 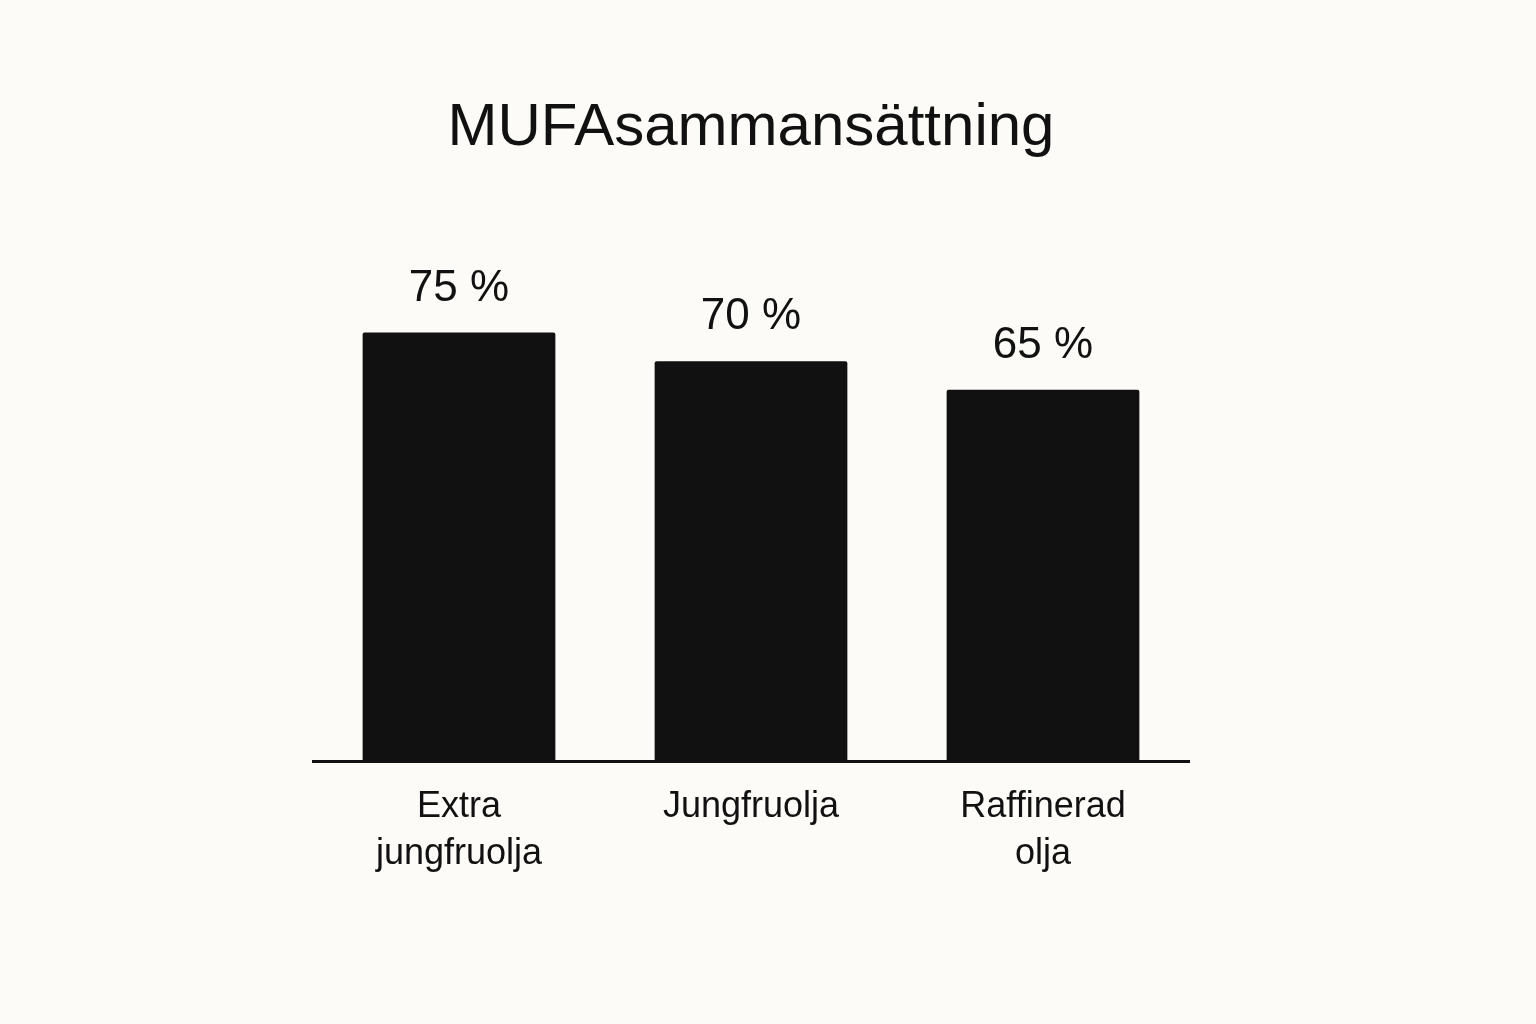 I want to click on x-tick-label: Extra jungfruolja, so click(x=459, y=827).